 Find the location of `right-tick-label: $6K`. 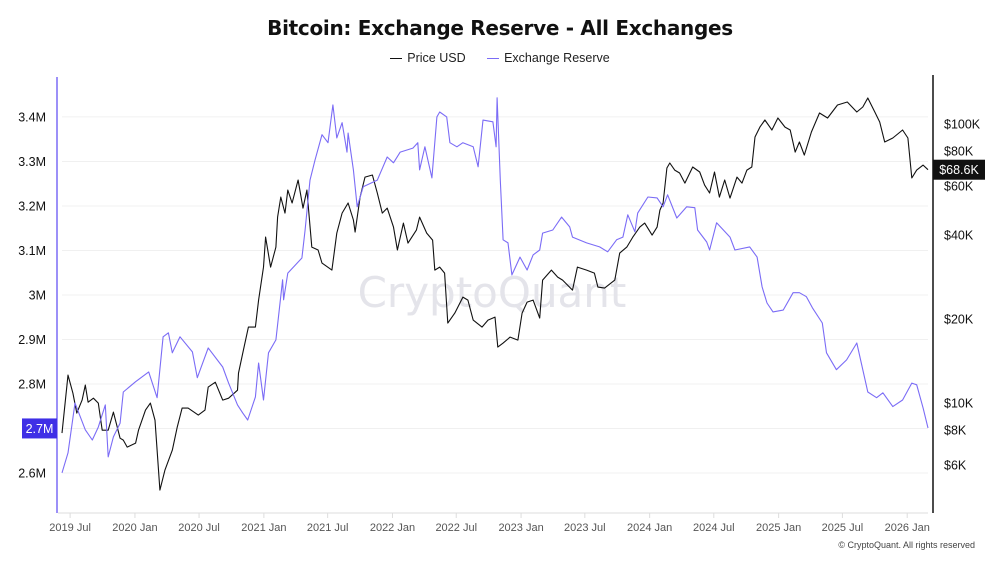

right-tick-label: $6K is located at coordinates (955, 466).